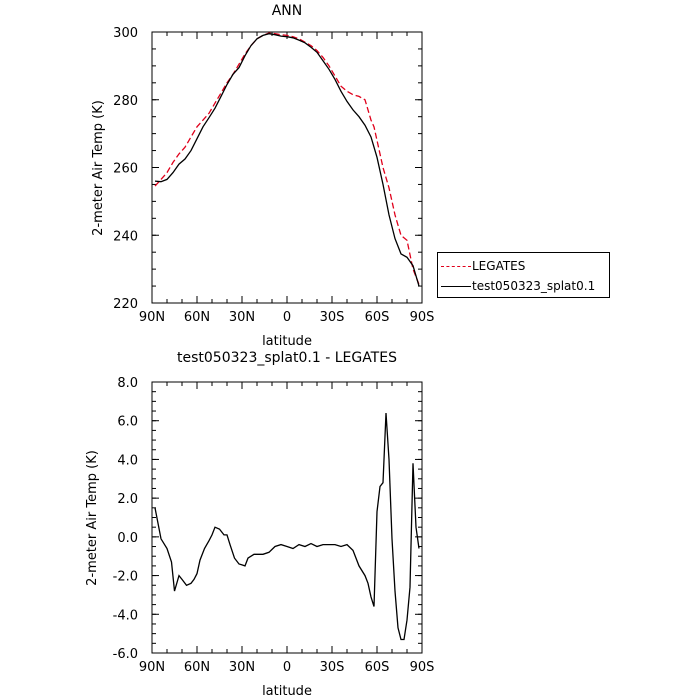 The image size is (700, 700). I want to click on y-tick-label: 8.0, so click(127, 383).